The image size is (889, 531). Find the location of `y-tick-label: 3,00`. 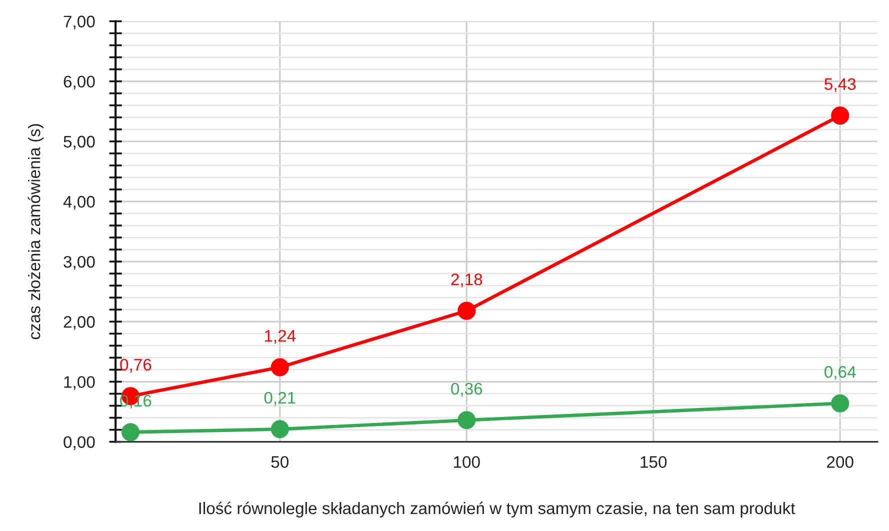

y-tick-label: 3,00 is located at coordinates (79, 263).